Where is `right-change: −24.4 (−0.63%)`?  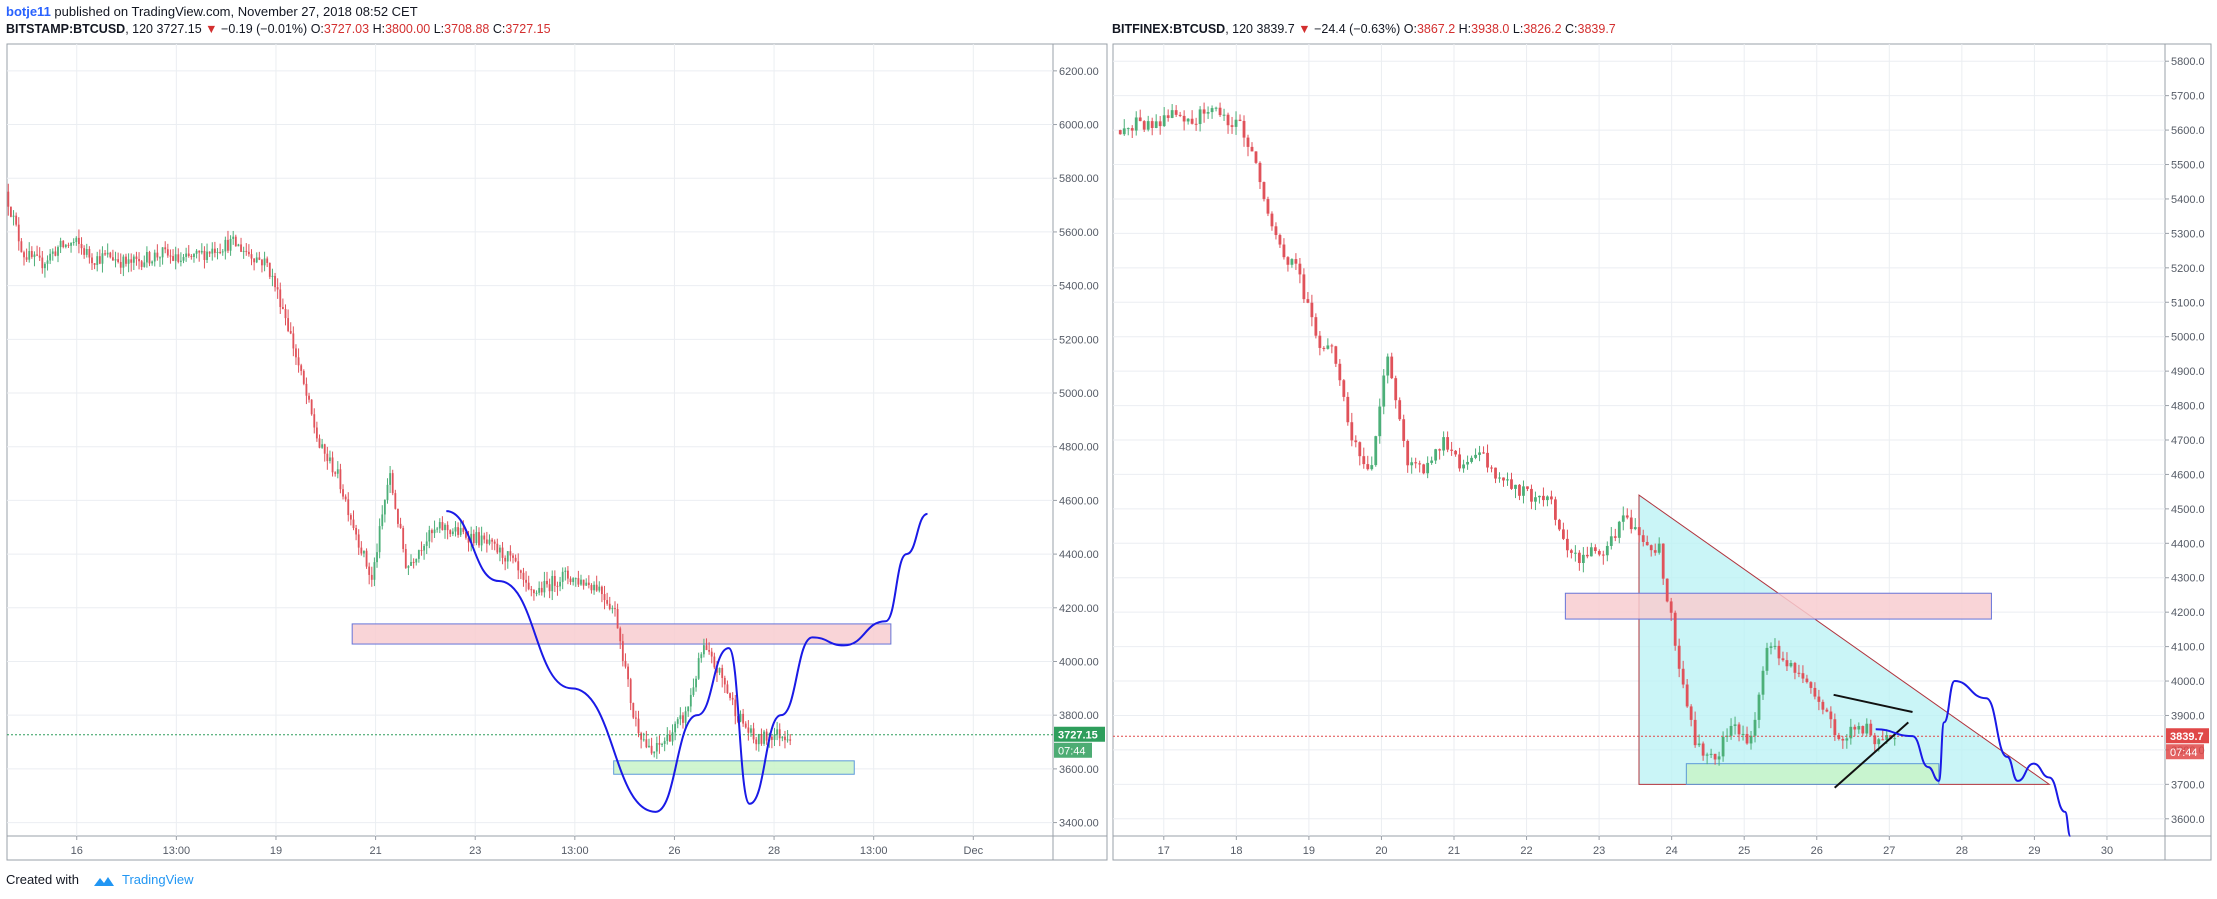 right-change: −24.4 (−0.63%) is located at coordinates (1357, 29).